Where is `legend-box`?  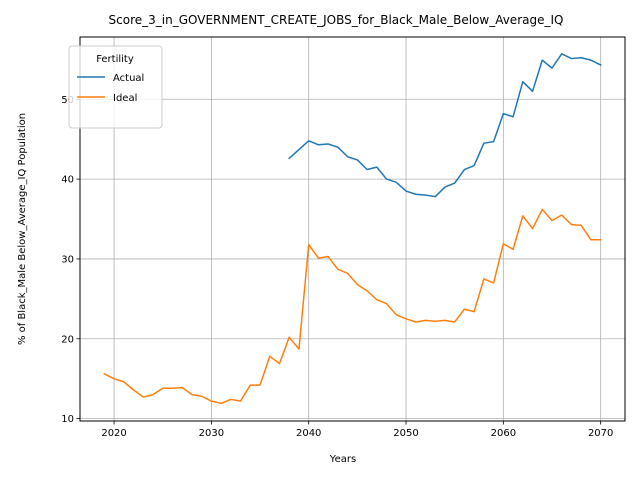 legend-box is located at coordinates (115, 87).